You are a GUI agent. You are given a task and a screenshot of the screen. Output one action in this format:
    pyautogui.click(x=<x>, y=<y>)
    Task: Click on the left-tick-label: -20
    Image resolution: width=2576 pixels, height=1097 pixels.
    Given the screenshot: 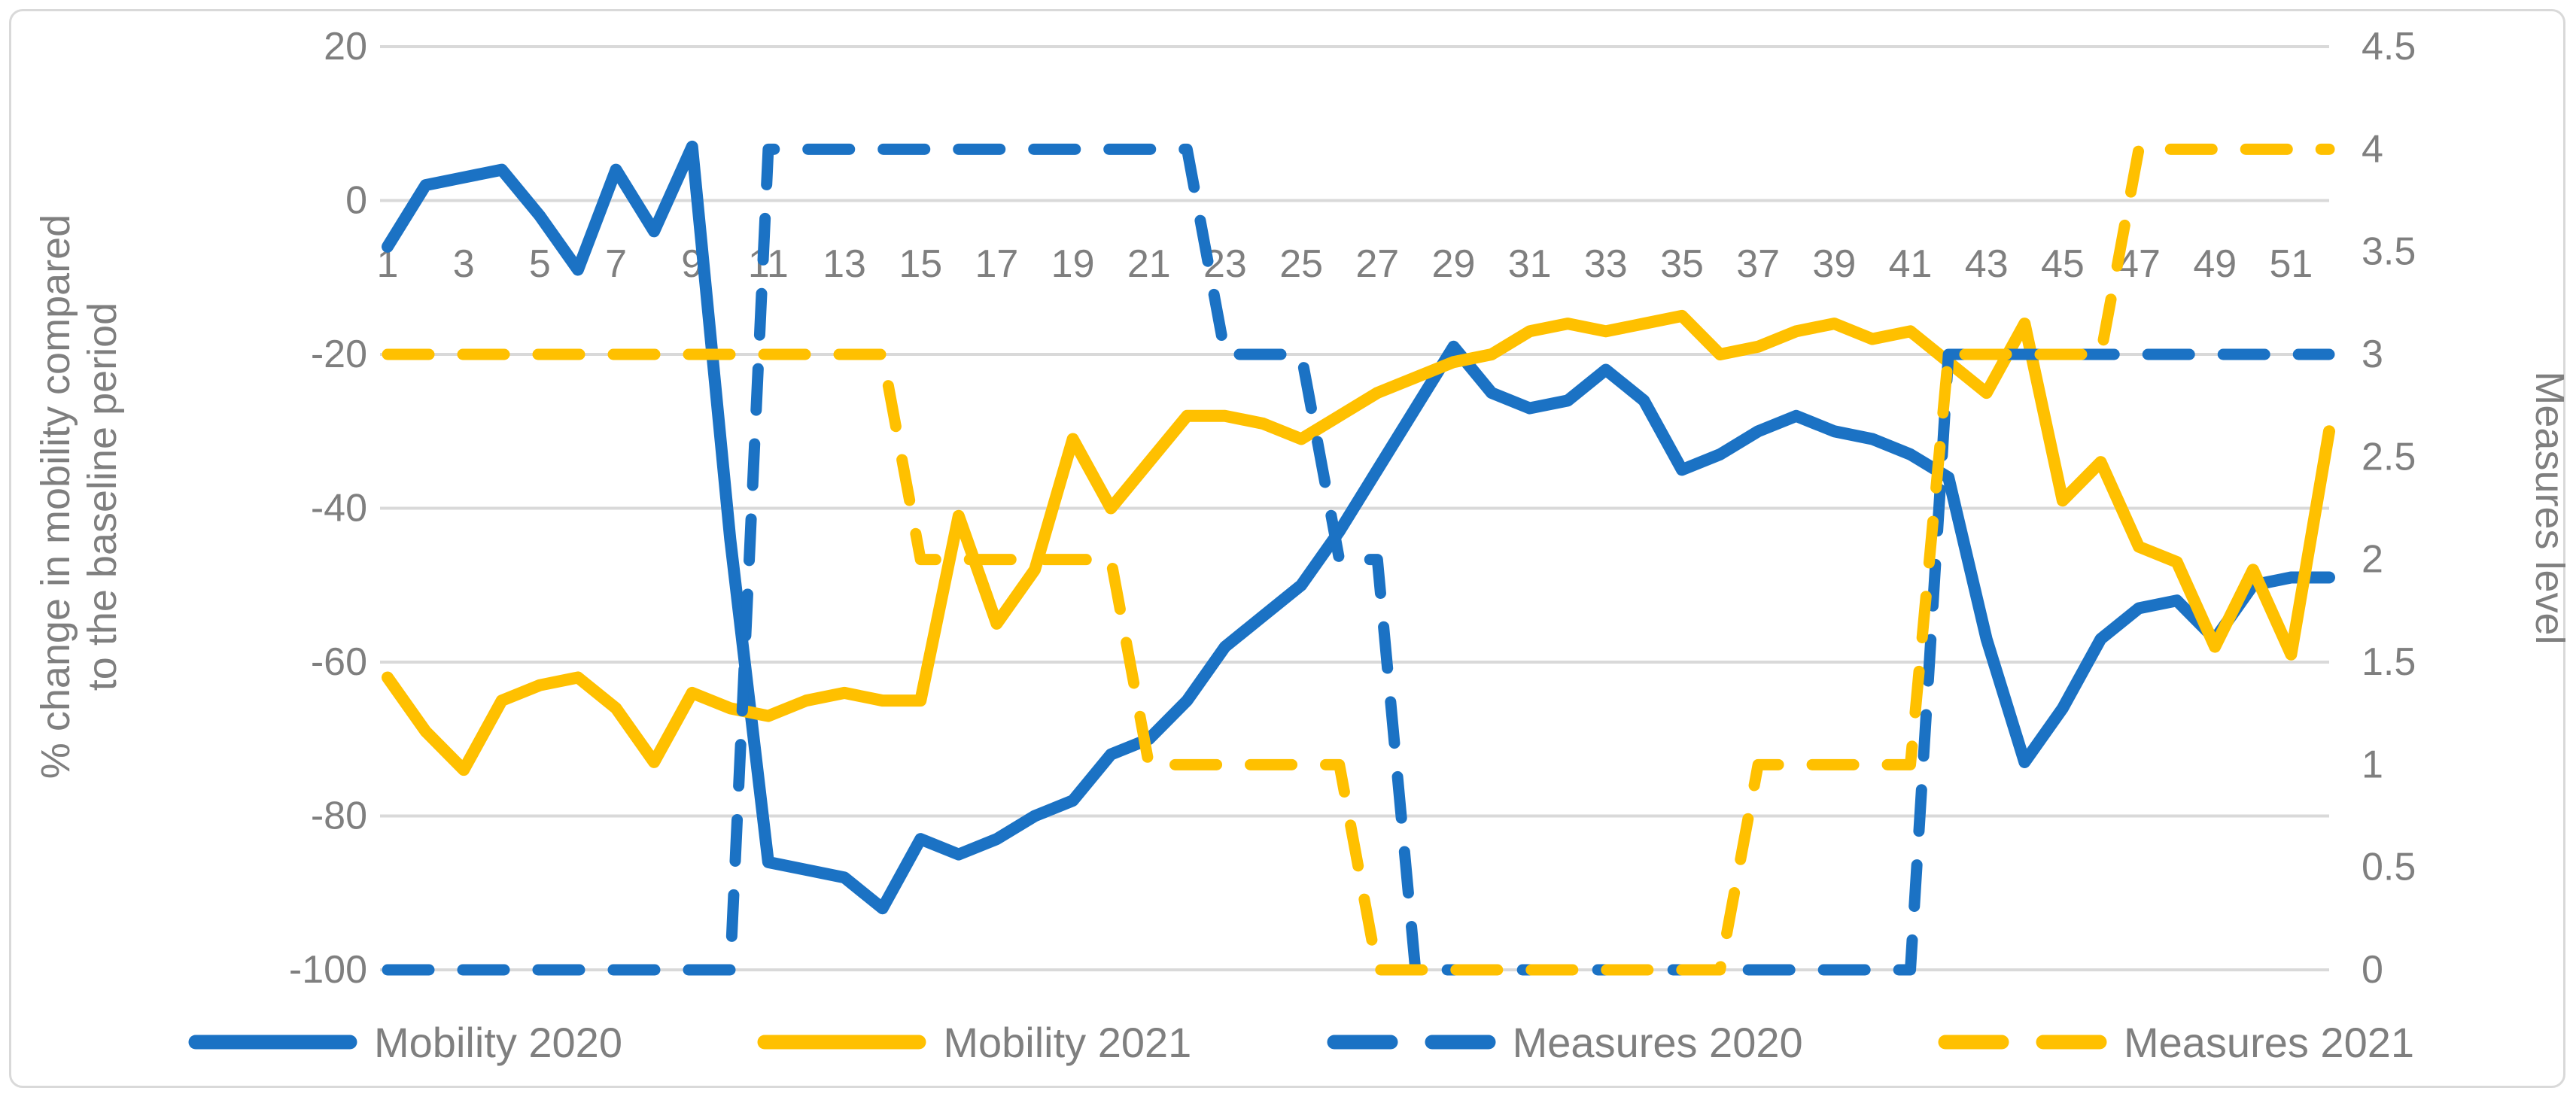 What is the action you would take?
    pyautogui.click(x=339, y=355)
    